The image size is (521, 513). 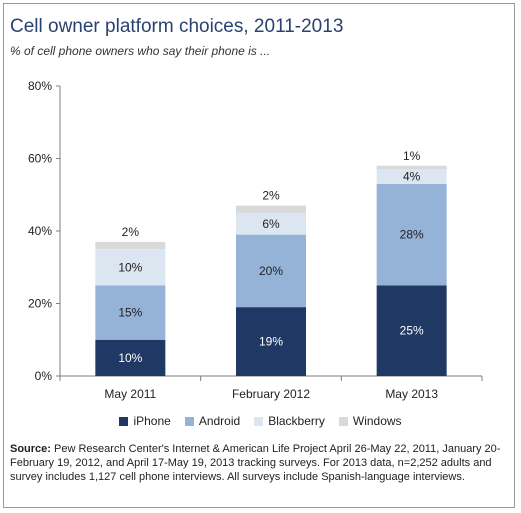 I want to click on y-tick-label: 40%, so click(x=40, y=231).